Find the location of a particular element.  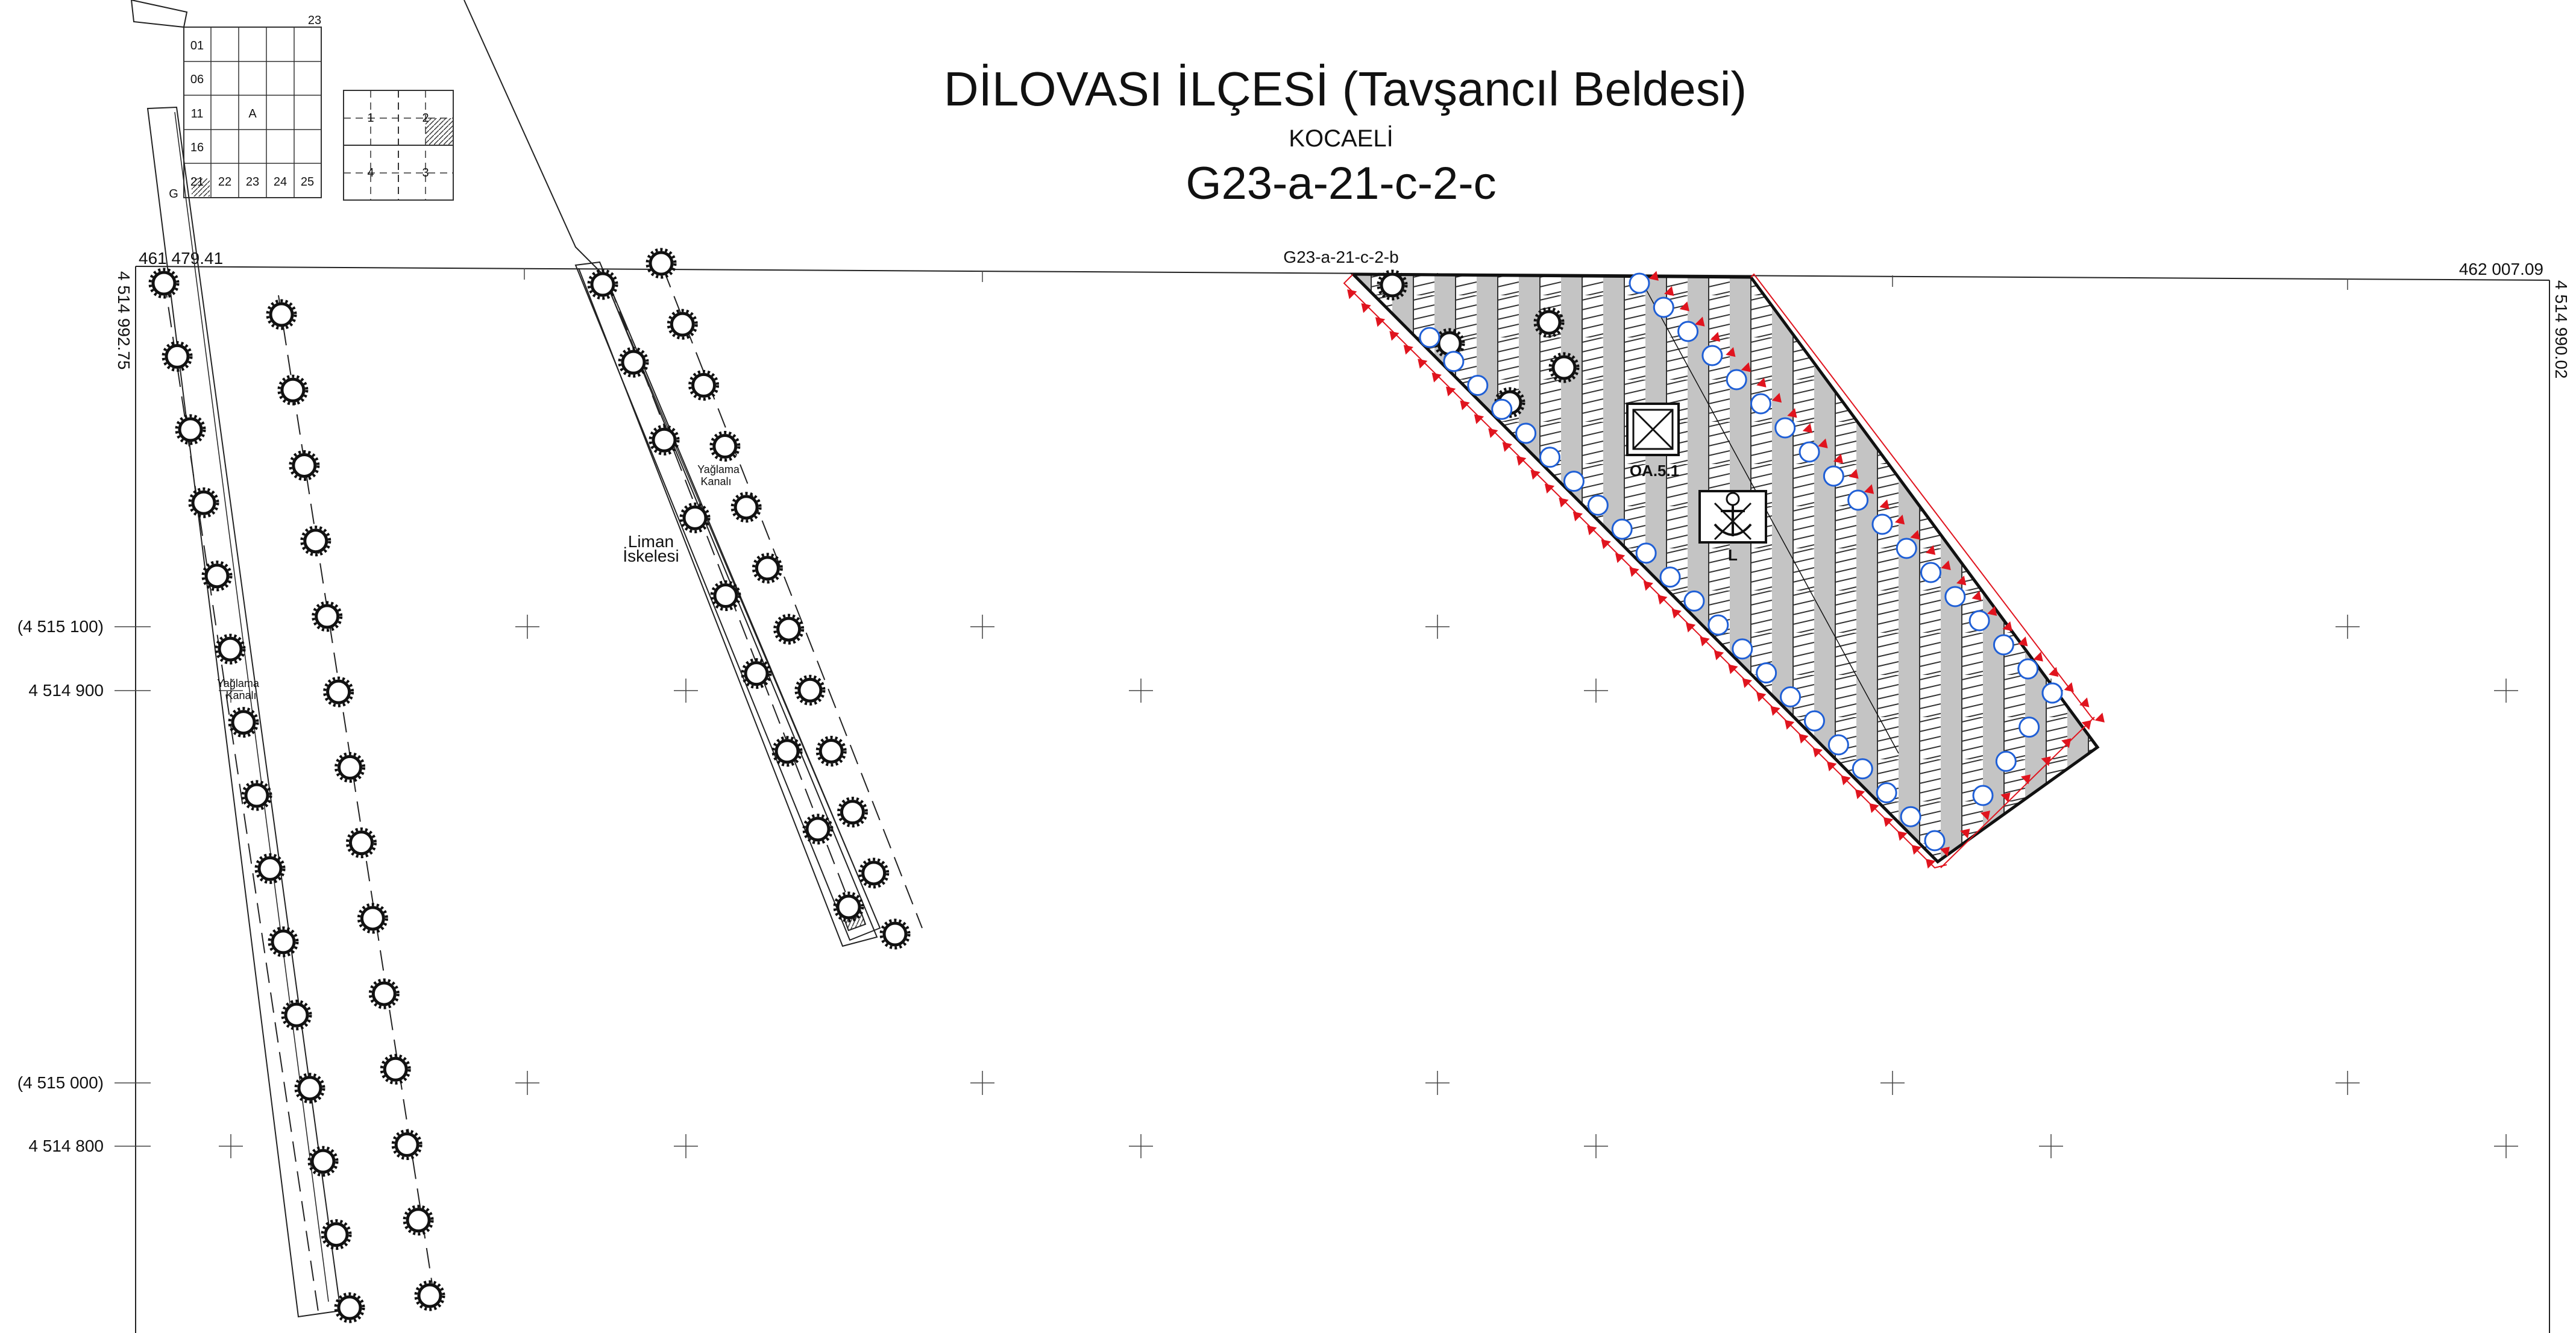

index-cell-24: 24 is located at coordinates (280, 182).